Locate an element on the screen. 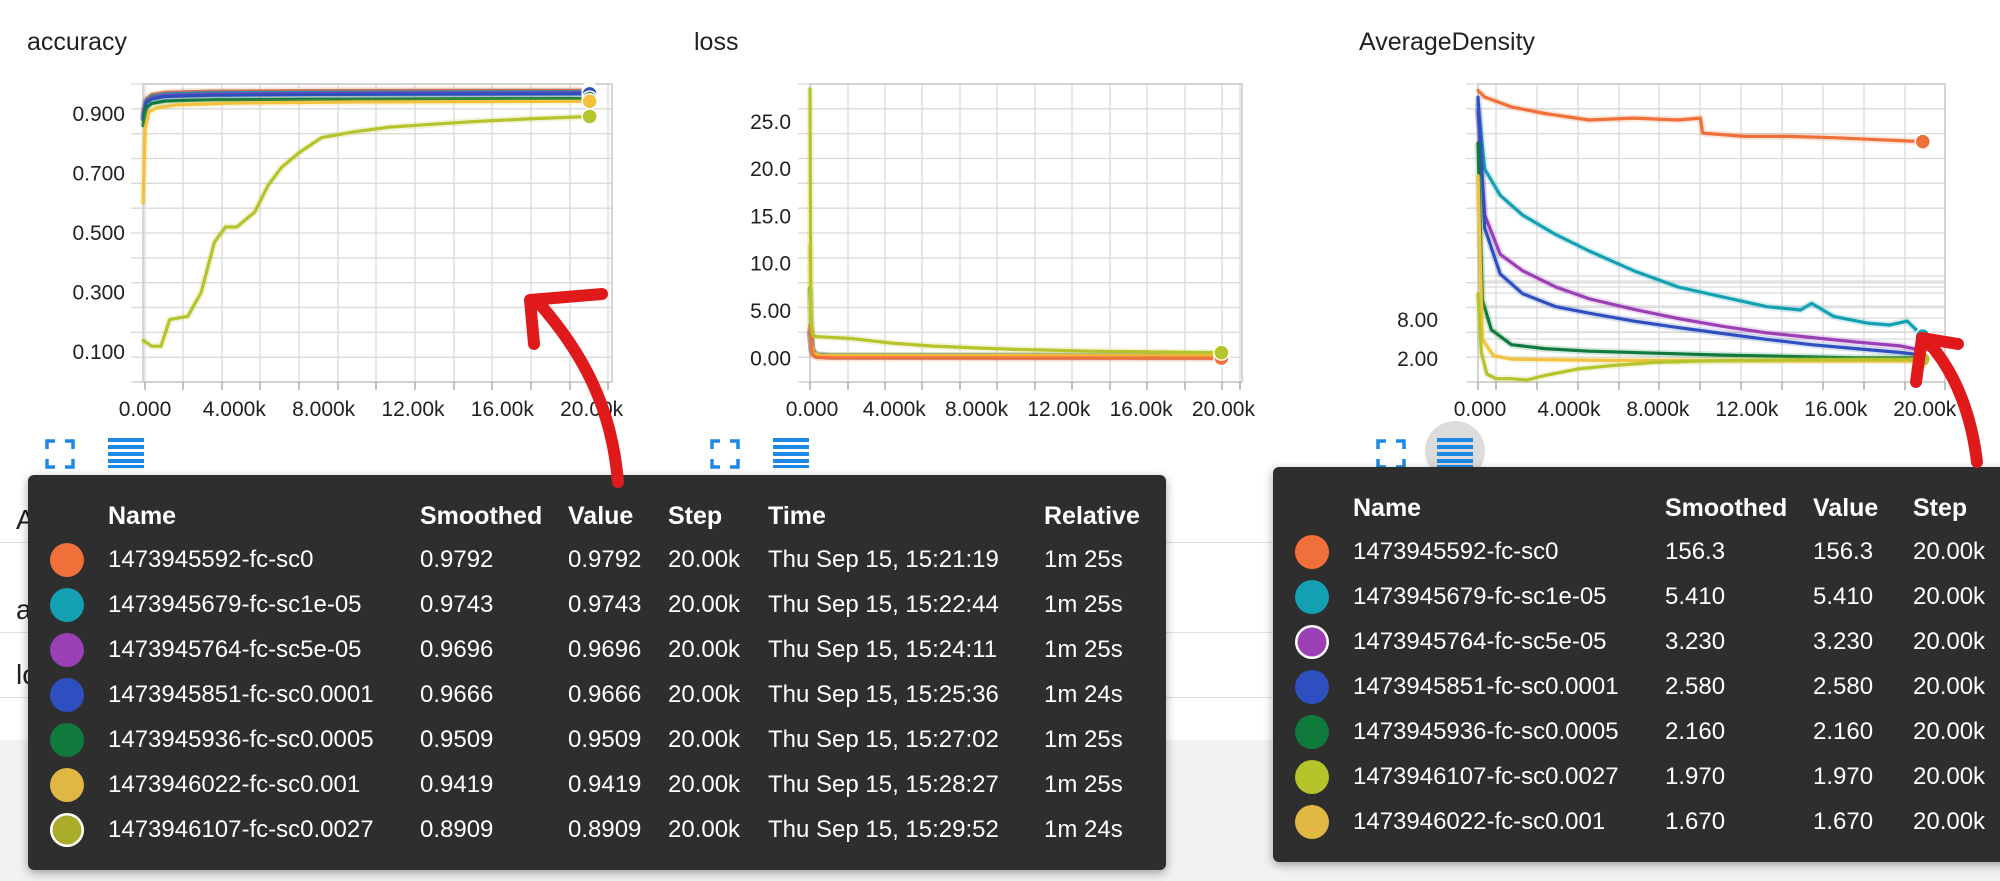 This screenshot has width=2000, height=881. cell-smoothed: 0.9792 is located at coordinates (457, 559).